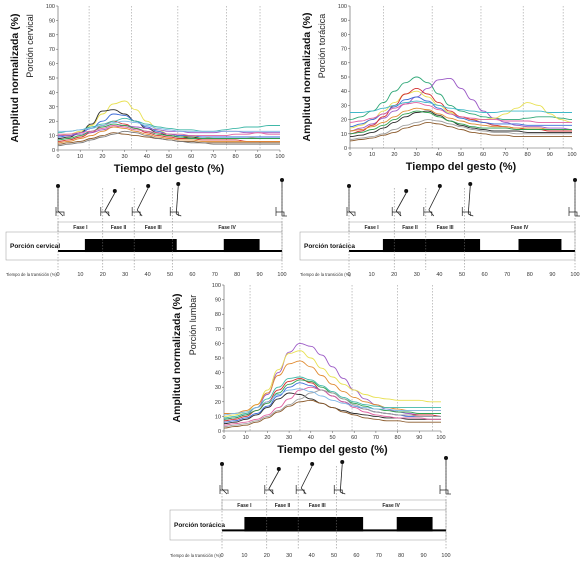  I want to click on phase-label: Fase IV, so click(227, 228).